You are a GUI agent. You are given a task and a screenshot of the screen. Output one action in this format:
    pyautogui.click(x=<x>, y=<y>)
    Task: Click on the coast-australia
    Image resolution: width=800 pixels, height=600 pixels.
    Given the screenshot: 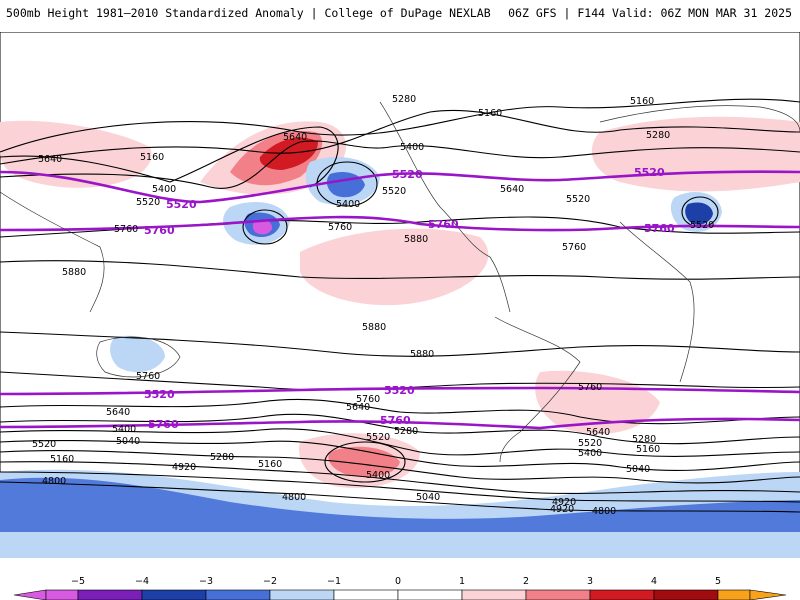 What is the action you would take?
    pyautogui.click(x=138, y=357)
    